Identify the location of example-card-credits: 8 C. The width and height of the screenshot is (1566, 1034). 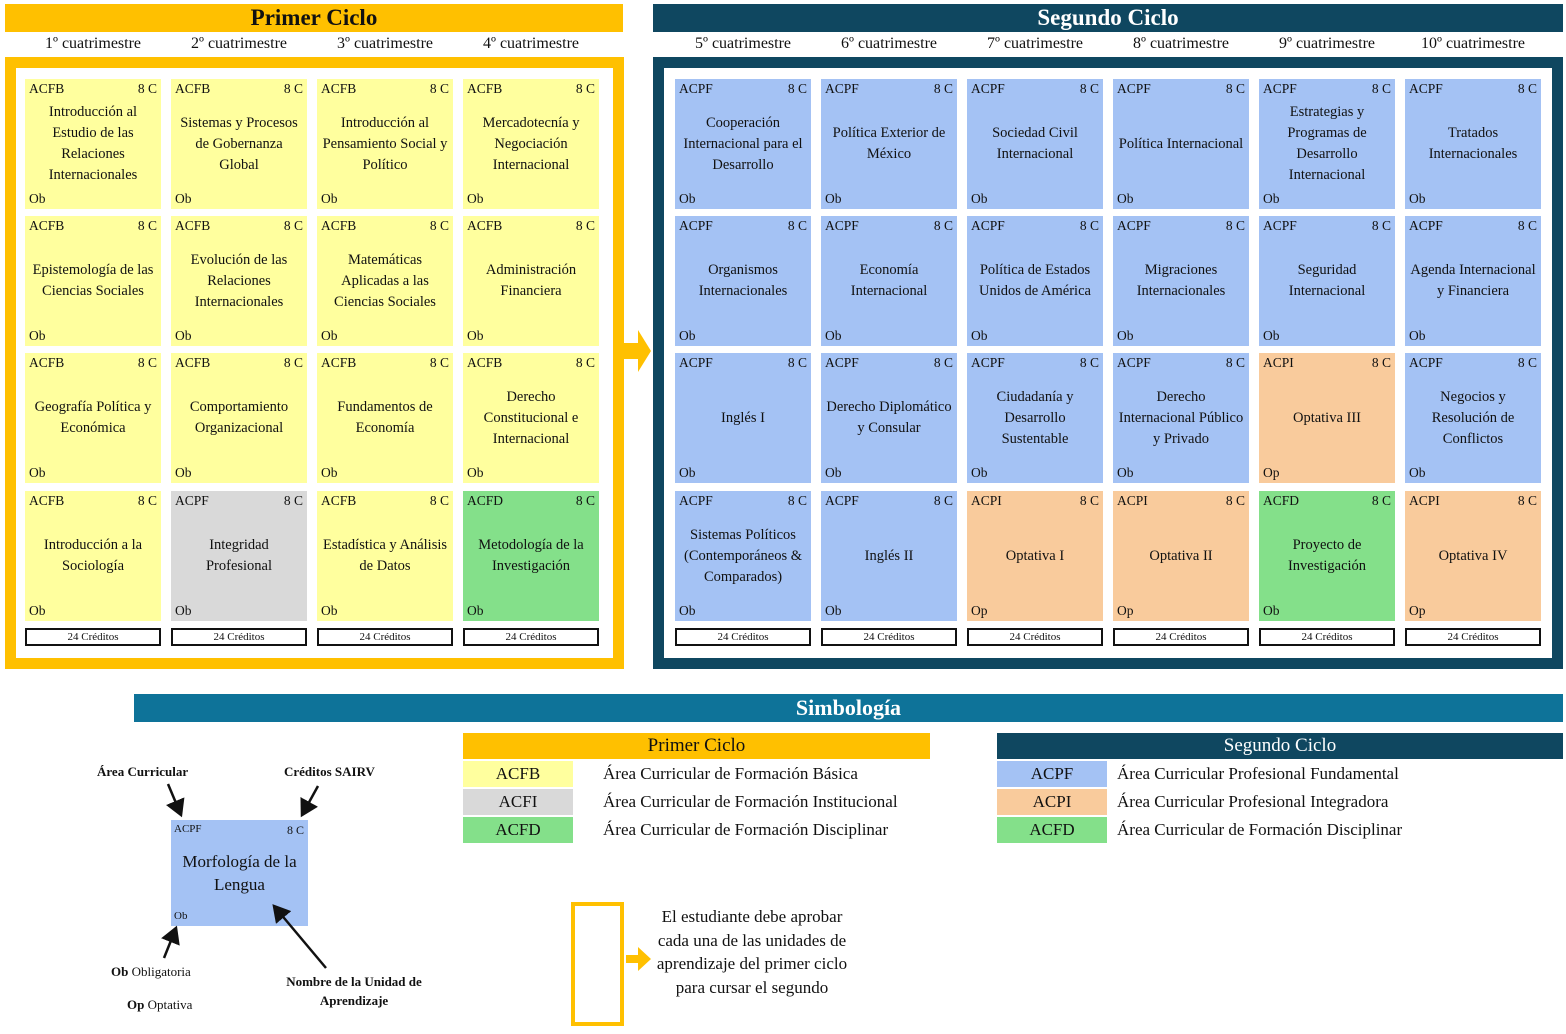
(295, 830).